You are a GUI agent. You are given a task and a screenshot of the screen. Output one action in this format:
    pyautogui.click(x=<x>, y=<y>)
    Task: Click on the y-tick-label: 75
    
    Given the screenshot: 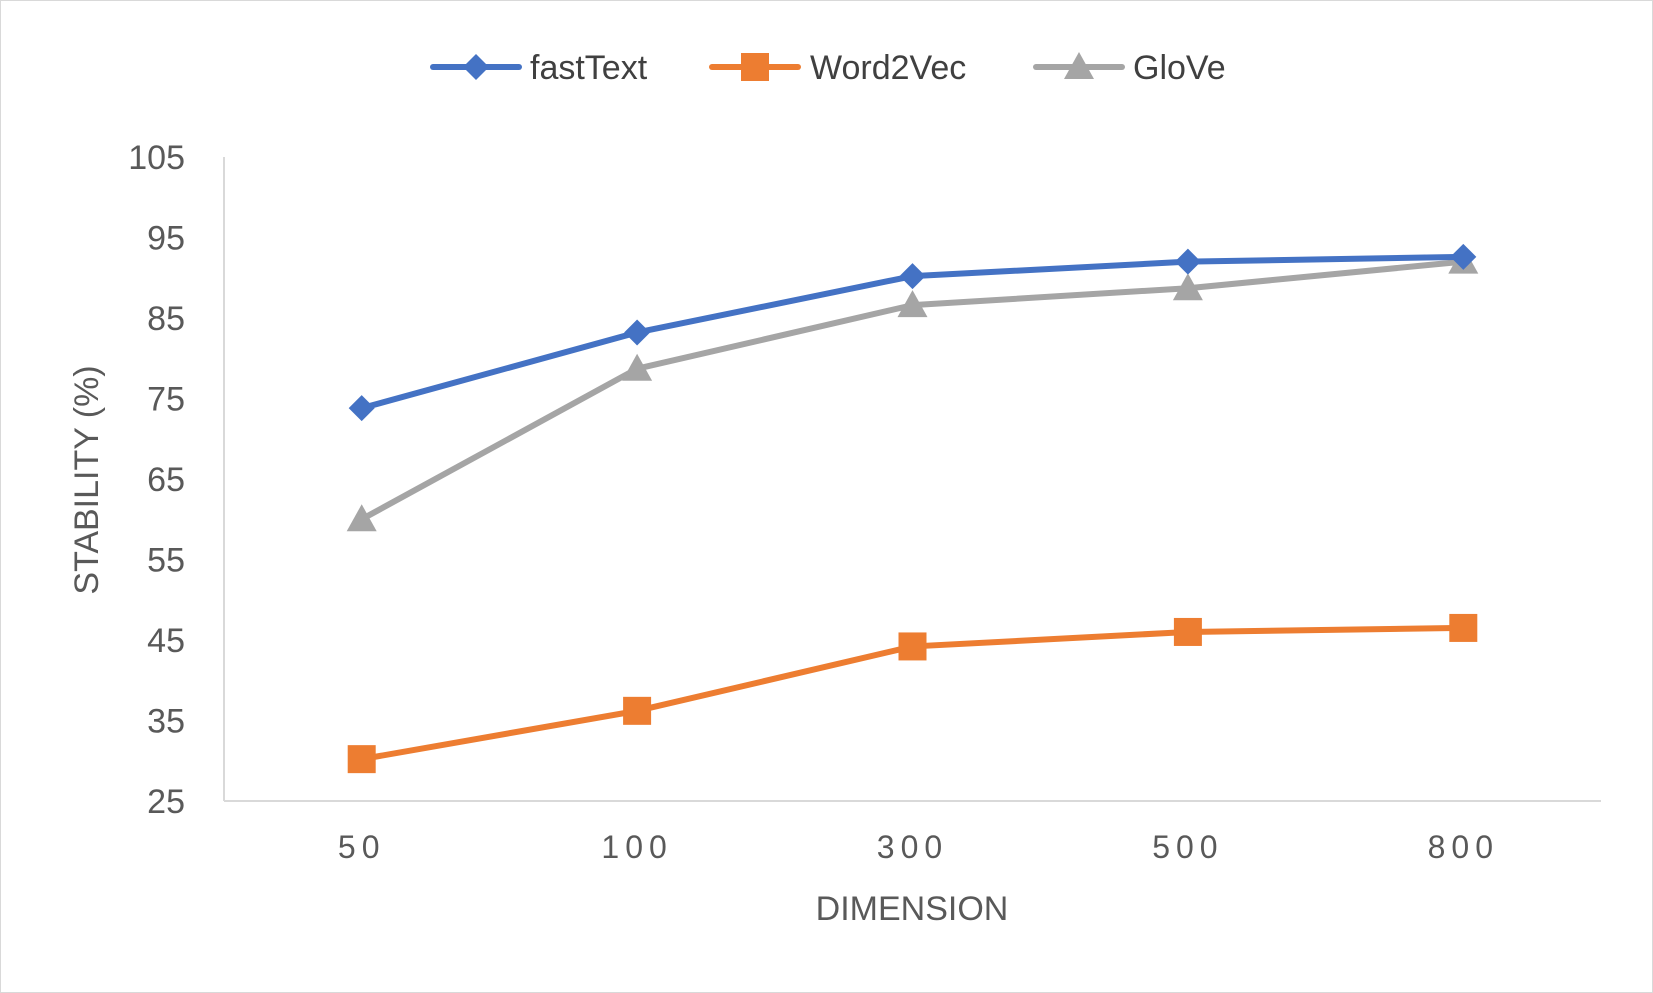 What is the action you would take?
    pyautogui.click(x=166, y=400)
    